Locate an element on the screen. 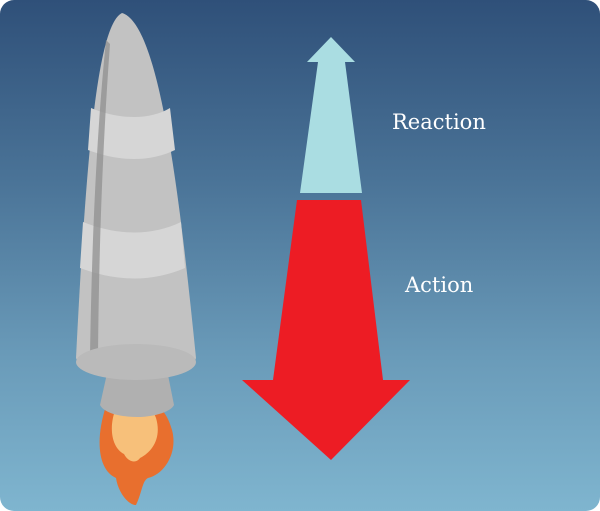 This screenshot has height=511, width=600. rocket-band-upper is located at coordinates (131, 133).